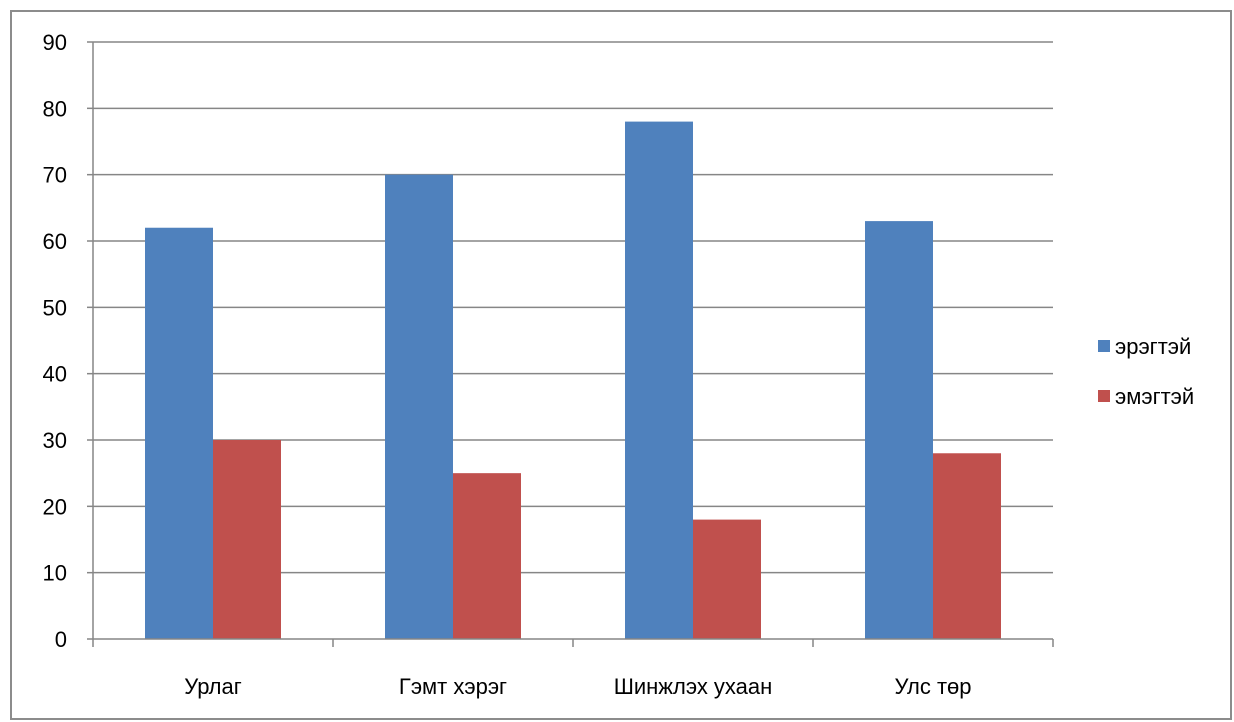 Image resolution: width=1234 pixels, height=722 pixels. I want to click on y-axis-tick-label: 40, so click(55, 374).